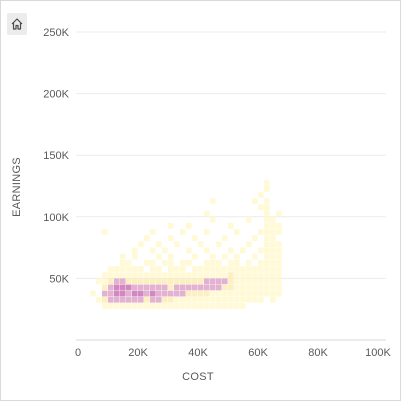 The width and height of the screenshot is (401, 401). What do you see at coordinates (378, 353) in the screenshot?
I see `x-tick-label: 100K` at bounding box center [378, 353].